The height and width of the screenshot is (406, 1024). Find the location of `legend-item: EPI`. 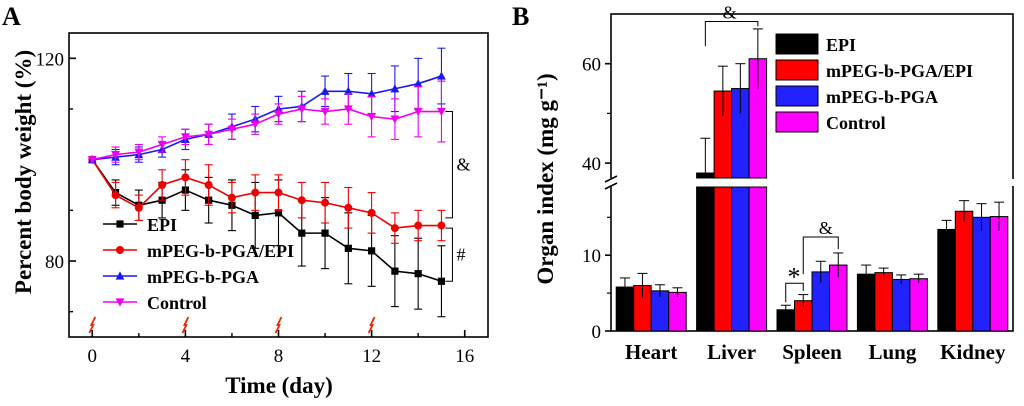

legend-item: EPI is located at coordinates (140, 225).